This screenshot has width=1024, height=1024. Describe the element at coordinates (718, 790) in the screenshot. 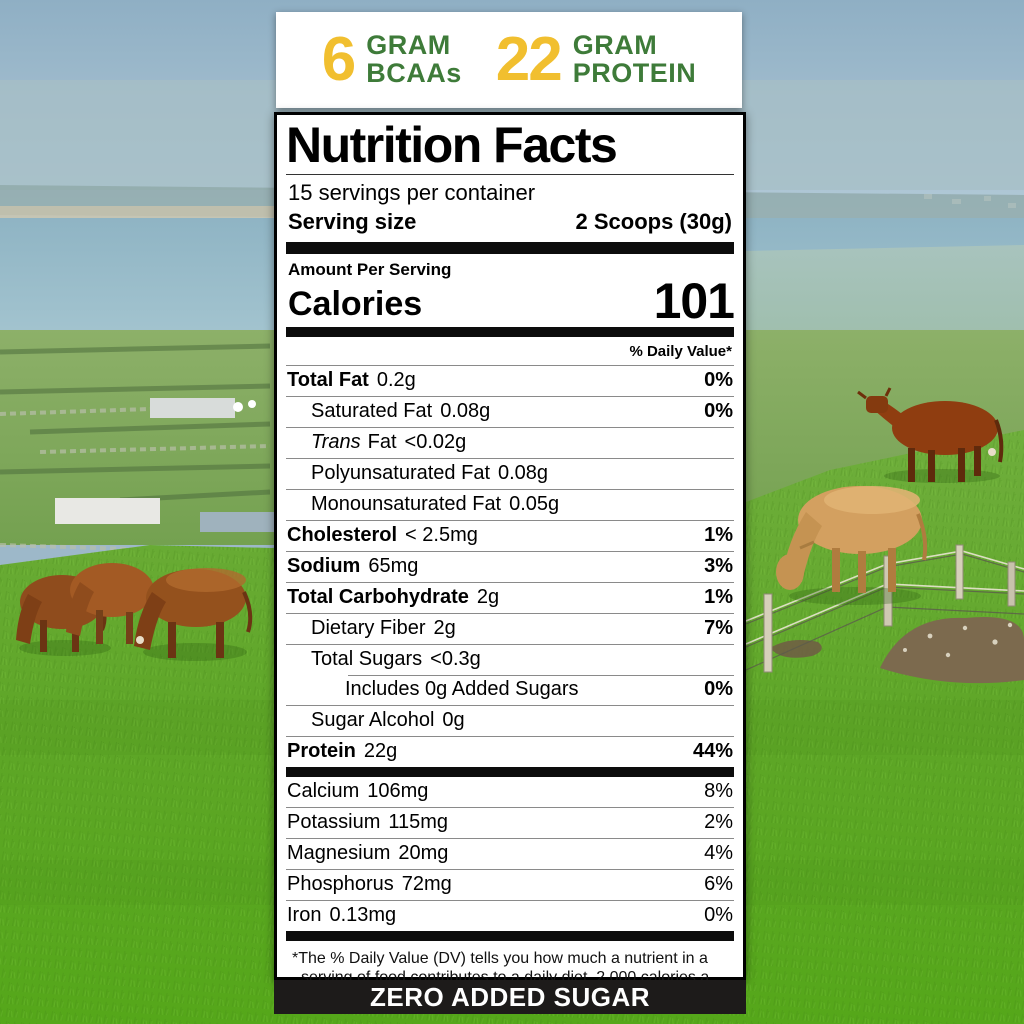

I see `nutrient-daily-value: 8%` at that location.